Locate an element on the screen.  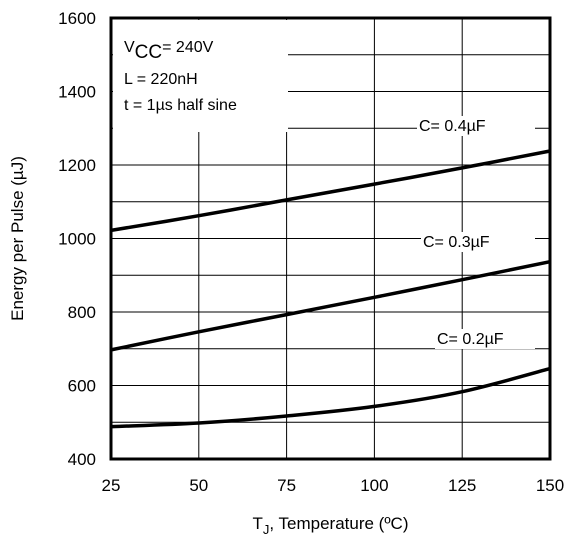
x-tick-label: 125 is located at coordinates (462, 485).